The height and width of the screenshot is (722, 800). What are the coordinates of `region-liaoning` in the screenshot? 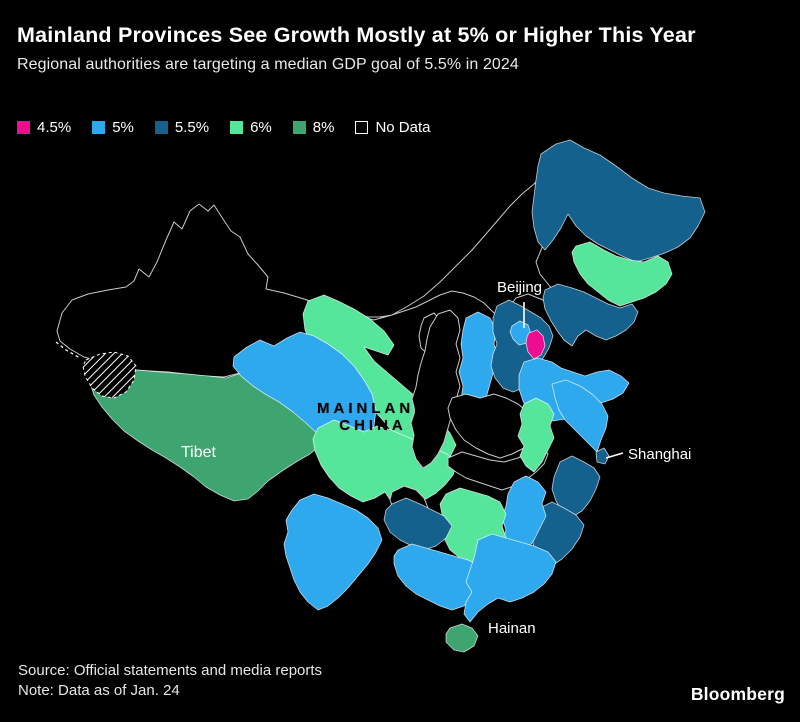 It's located at (590, 315).